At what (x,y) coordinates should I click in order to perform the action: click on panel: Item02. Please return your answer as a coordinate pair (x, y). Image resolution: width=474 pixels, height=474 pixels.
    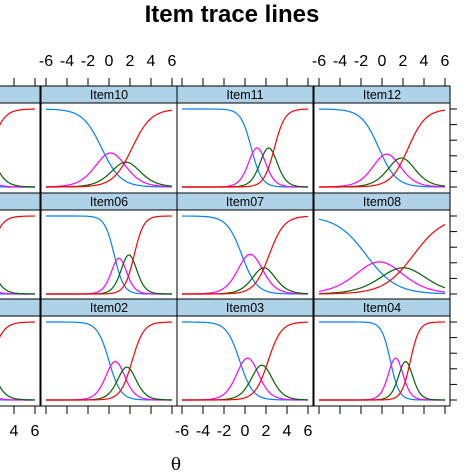
    Looking at the image, I should click on (109, 352).